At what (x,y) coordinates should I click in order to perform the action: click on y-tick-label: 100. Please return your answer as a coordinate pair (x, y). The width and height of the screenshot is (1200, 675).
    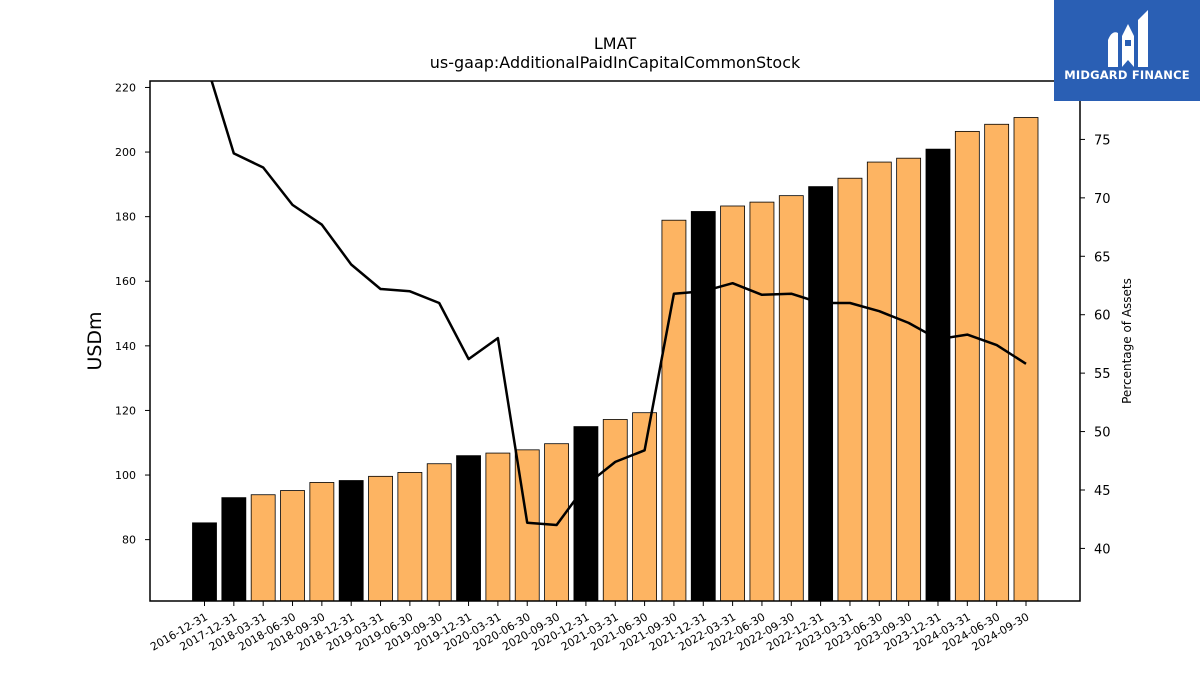
    Looking at the image, I should click on (125, 475).